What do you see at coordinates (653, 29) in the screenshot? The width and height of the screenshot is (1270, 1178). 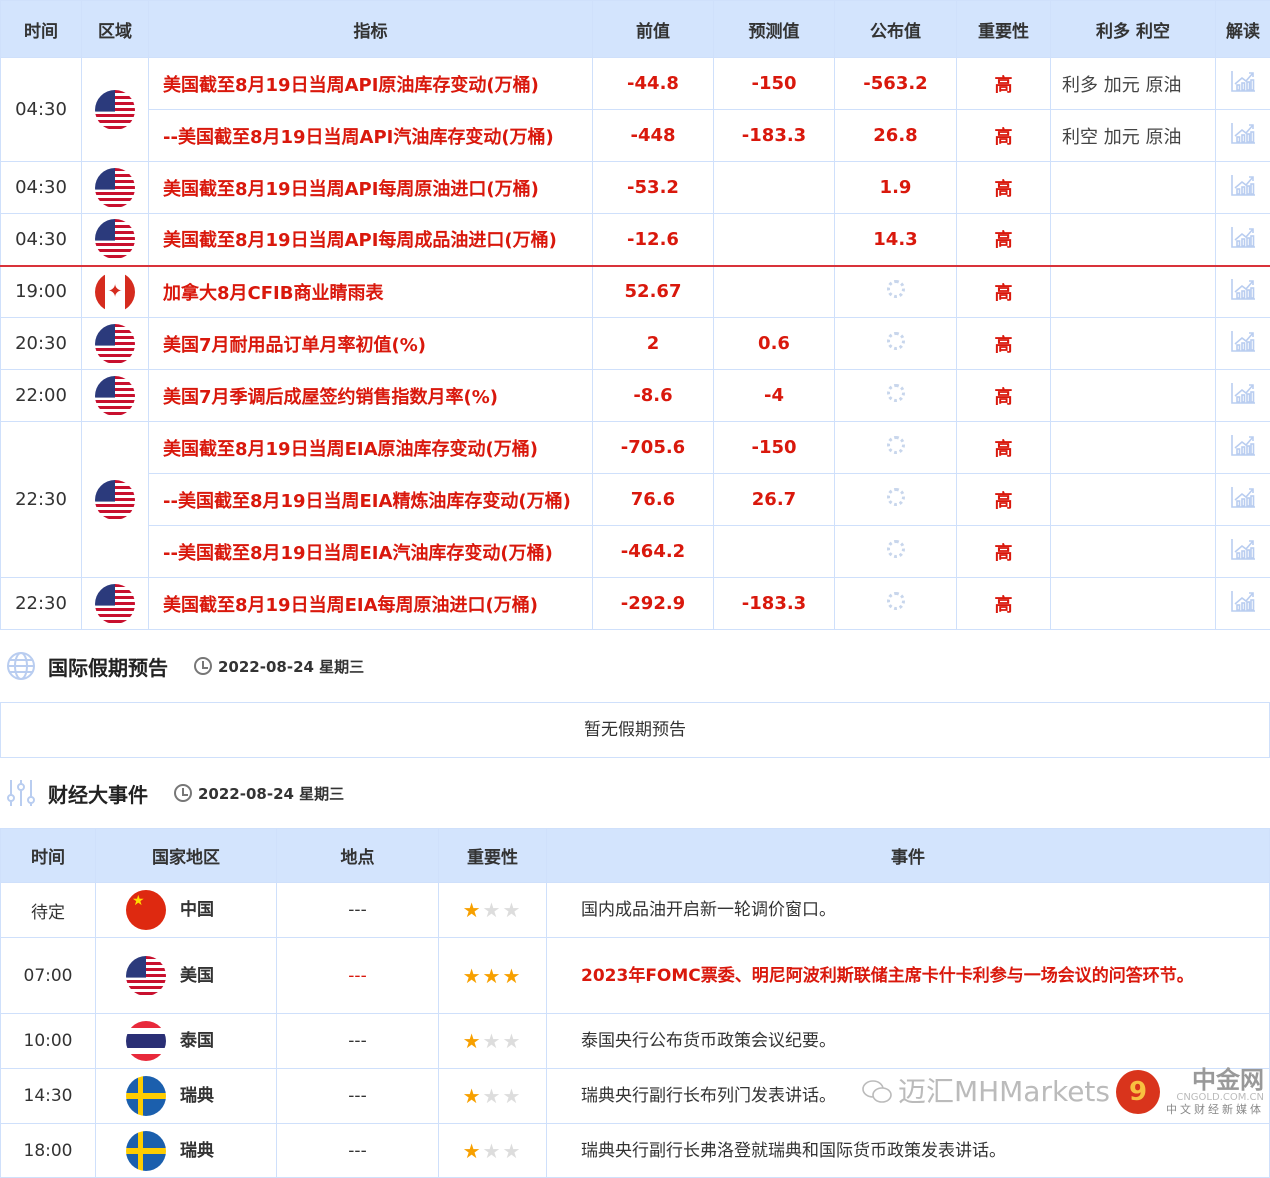 I see `column-header: 前值` at bounding box center [653, 29].